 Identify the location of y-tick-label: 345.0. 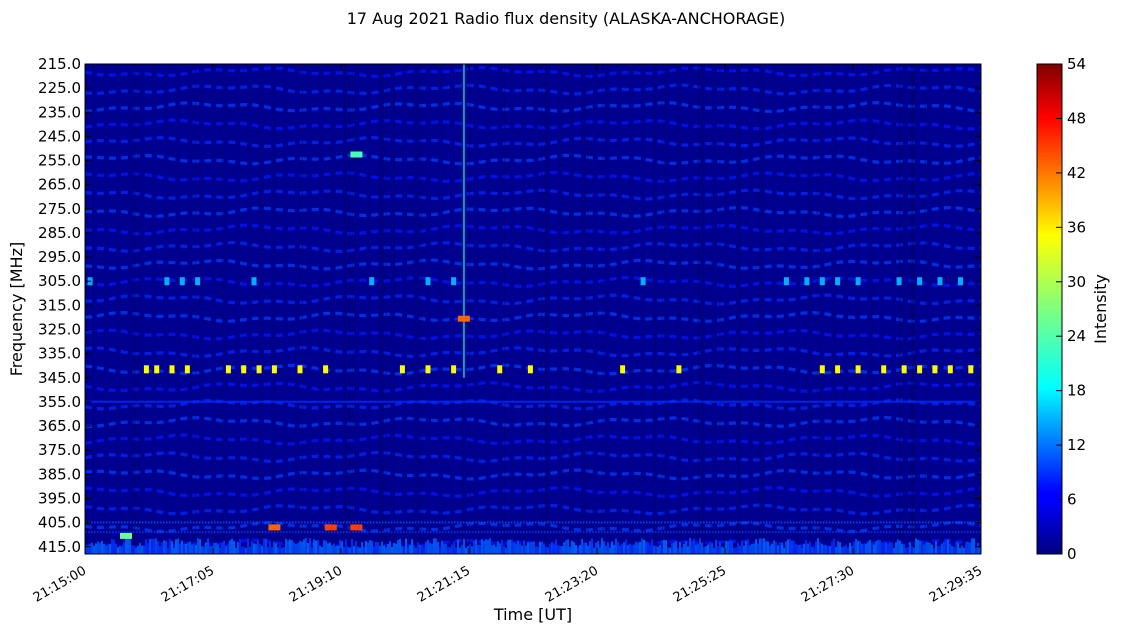
(59, 378).